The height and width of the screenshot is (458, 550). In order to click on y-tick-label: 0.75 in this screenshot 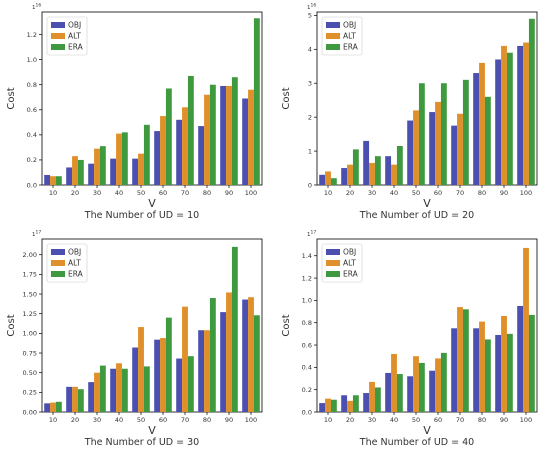, I will do `click(30, 353)`.